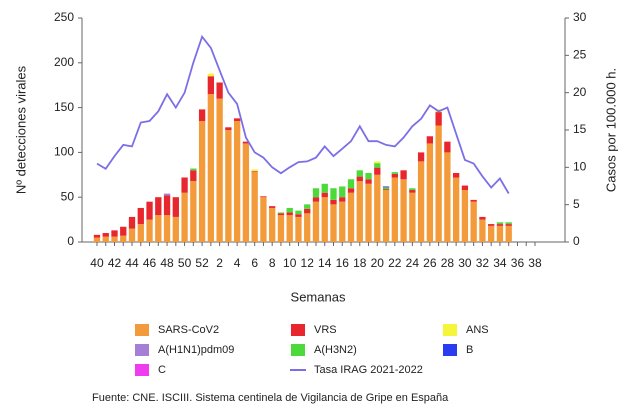 Image resolution: width=631 pixels, height=409 pixels. I want to click on x-tick-label: 24, so click(413, 263).